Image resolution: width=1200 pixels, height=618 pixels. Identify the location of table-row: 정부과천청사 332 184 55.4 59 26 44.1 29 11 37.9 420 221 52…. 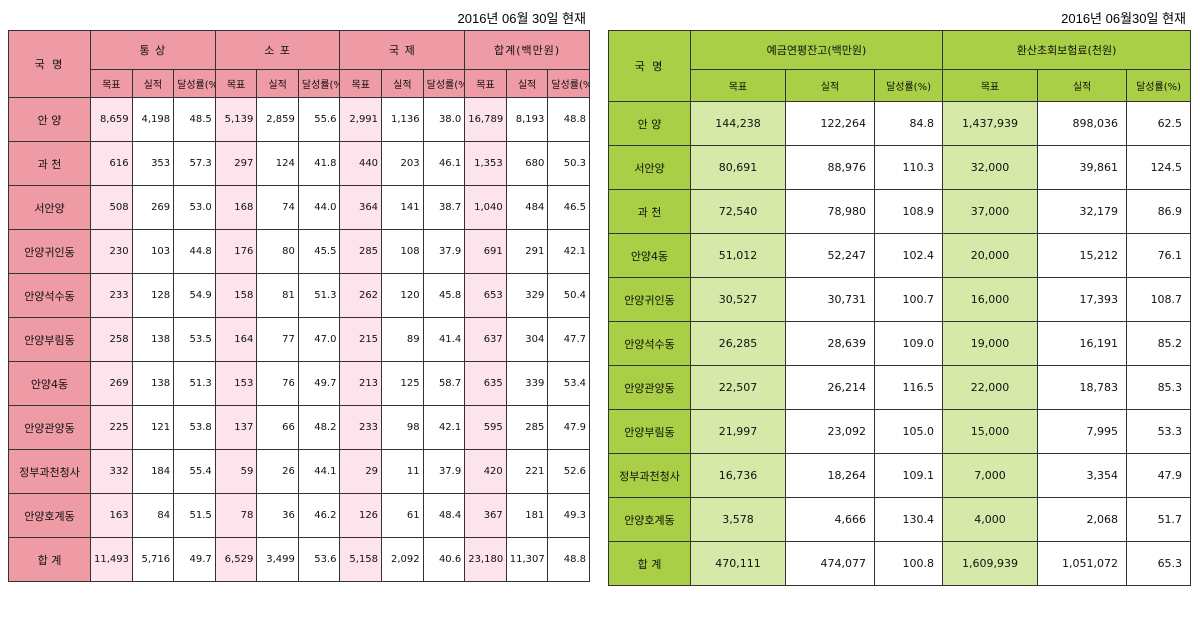
(299, 471).